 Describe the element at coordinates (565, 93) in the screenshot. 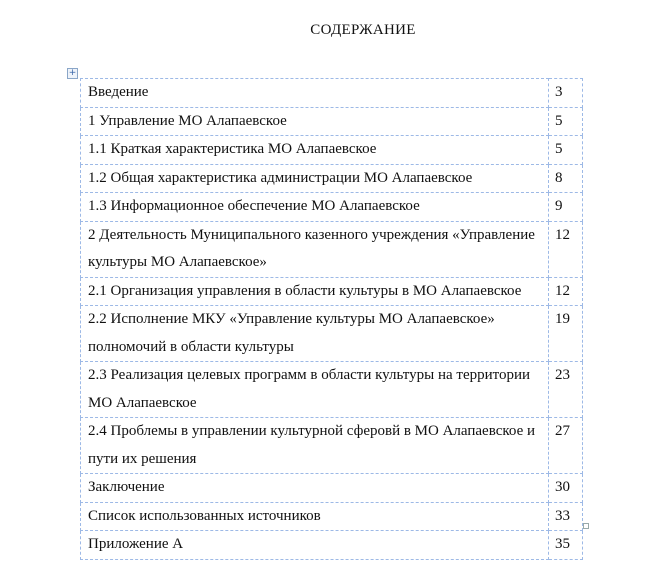

I see `toc-entry-page: 3` at that location.